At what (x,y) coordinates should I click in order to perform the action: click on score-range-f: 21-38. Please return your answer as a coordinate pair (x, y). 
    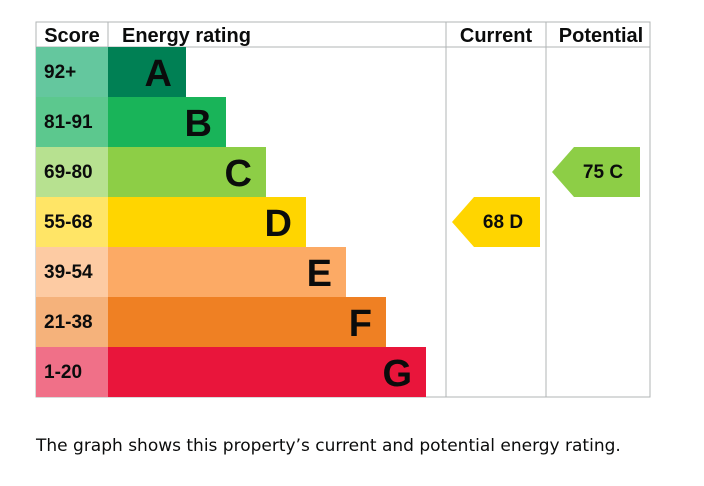
    Looking at the image, I should click on (68, 322).